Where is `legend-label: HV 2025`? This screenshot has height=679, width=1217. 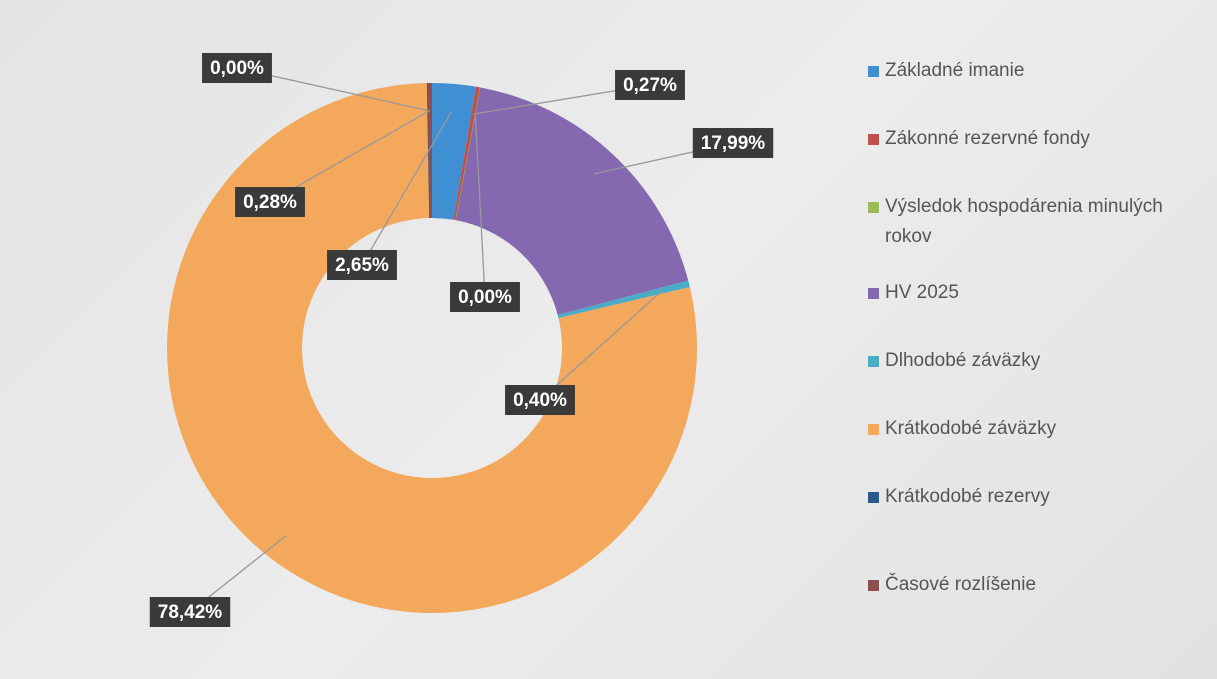
legend-label: HV 2025 is located at coordinates (922, 292).